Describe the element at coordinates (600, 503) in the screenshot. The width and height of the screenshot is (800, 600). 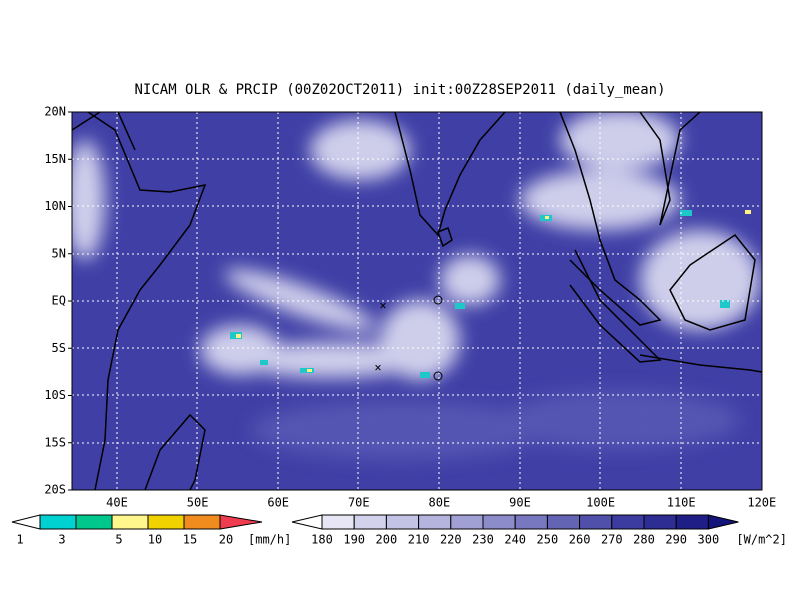
I see `x-label: 100E` at that location.